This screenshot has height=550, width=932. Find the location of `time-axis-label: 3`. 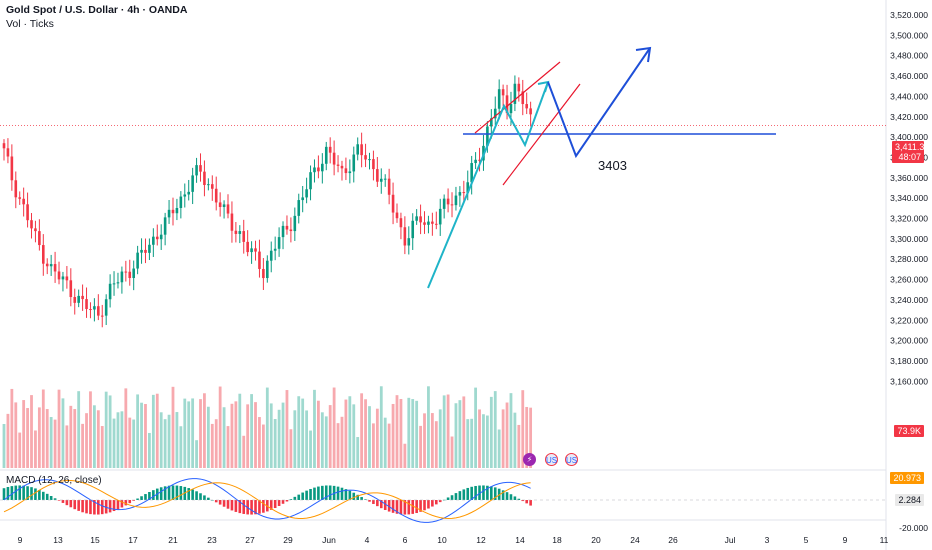

time-axis-label: 3 is located at coordinates (767, 540).